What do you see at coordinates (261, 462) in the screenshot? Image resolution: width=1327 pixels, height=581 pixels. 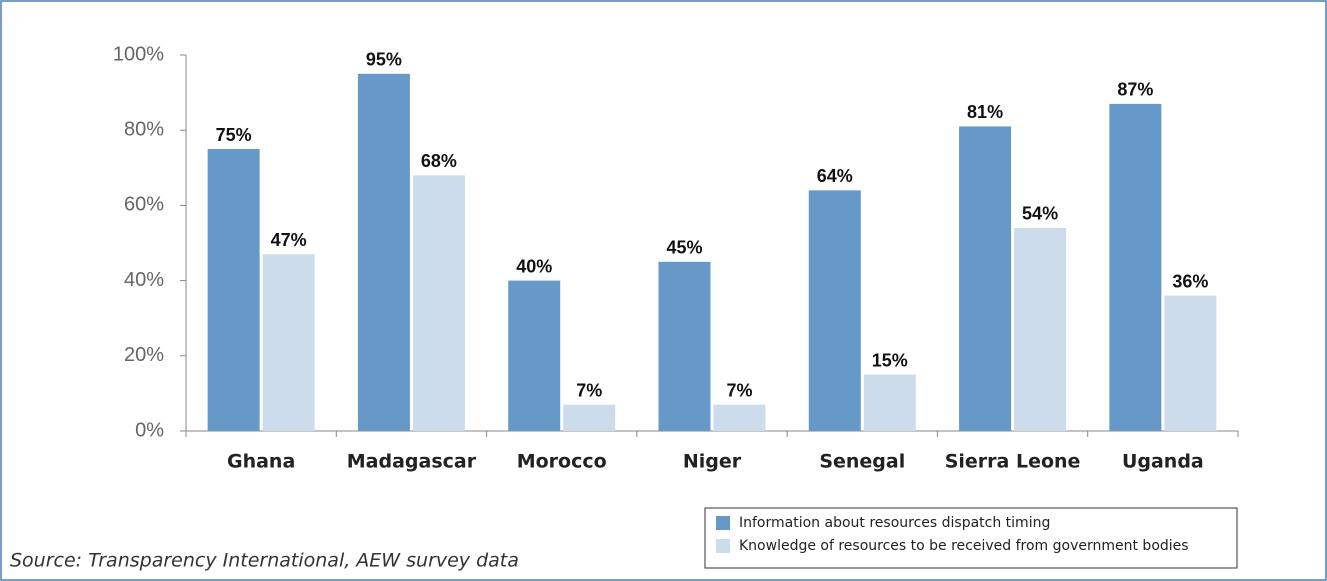 I see `x-tick-label: Ghana` at bounding box center [261, 462].